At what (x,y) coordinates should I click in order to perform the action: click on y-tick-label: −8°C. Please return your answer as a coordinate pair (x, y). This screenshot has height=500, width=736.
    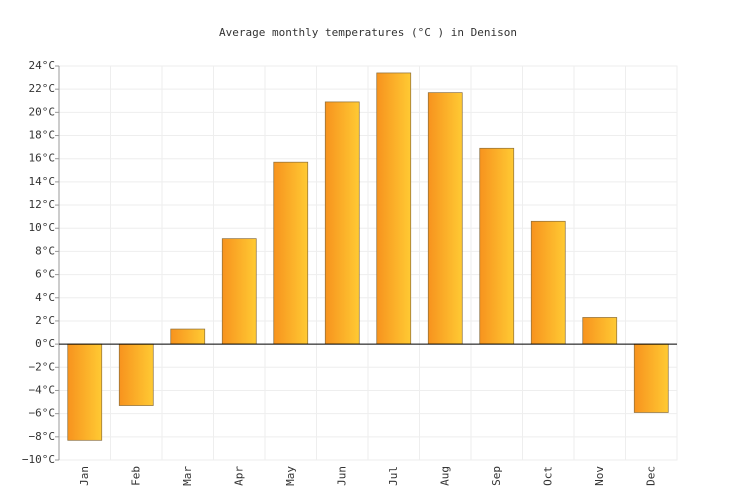
    Looking at the image, I should click on (42, 436).